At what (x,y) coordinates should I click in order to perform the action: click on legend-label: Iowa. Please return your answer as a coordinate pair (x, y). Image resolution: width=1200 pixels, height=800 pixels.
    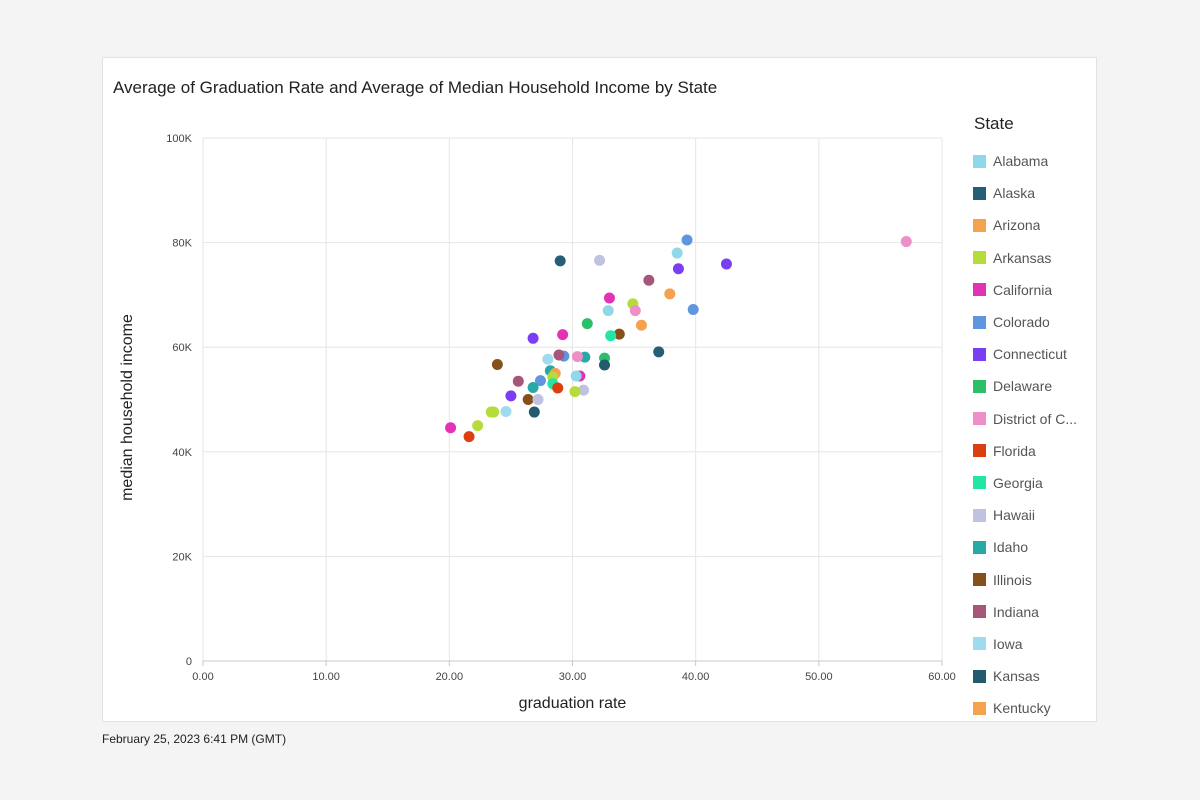
    Looking at the image, I should click on (1008, 643).